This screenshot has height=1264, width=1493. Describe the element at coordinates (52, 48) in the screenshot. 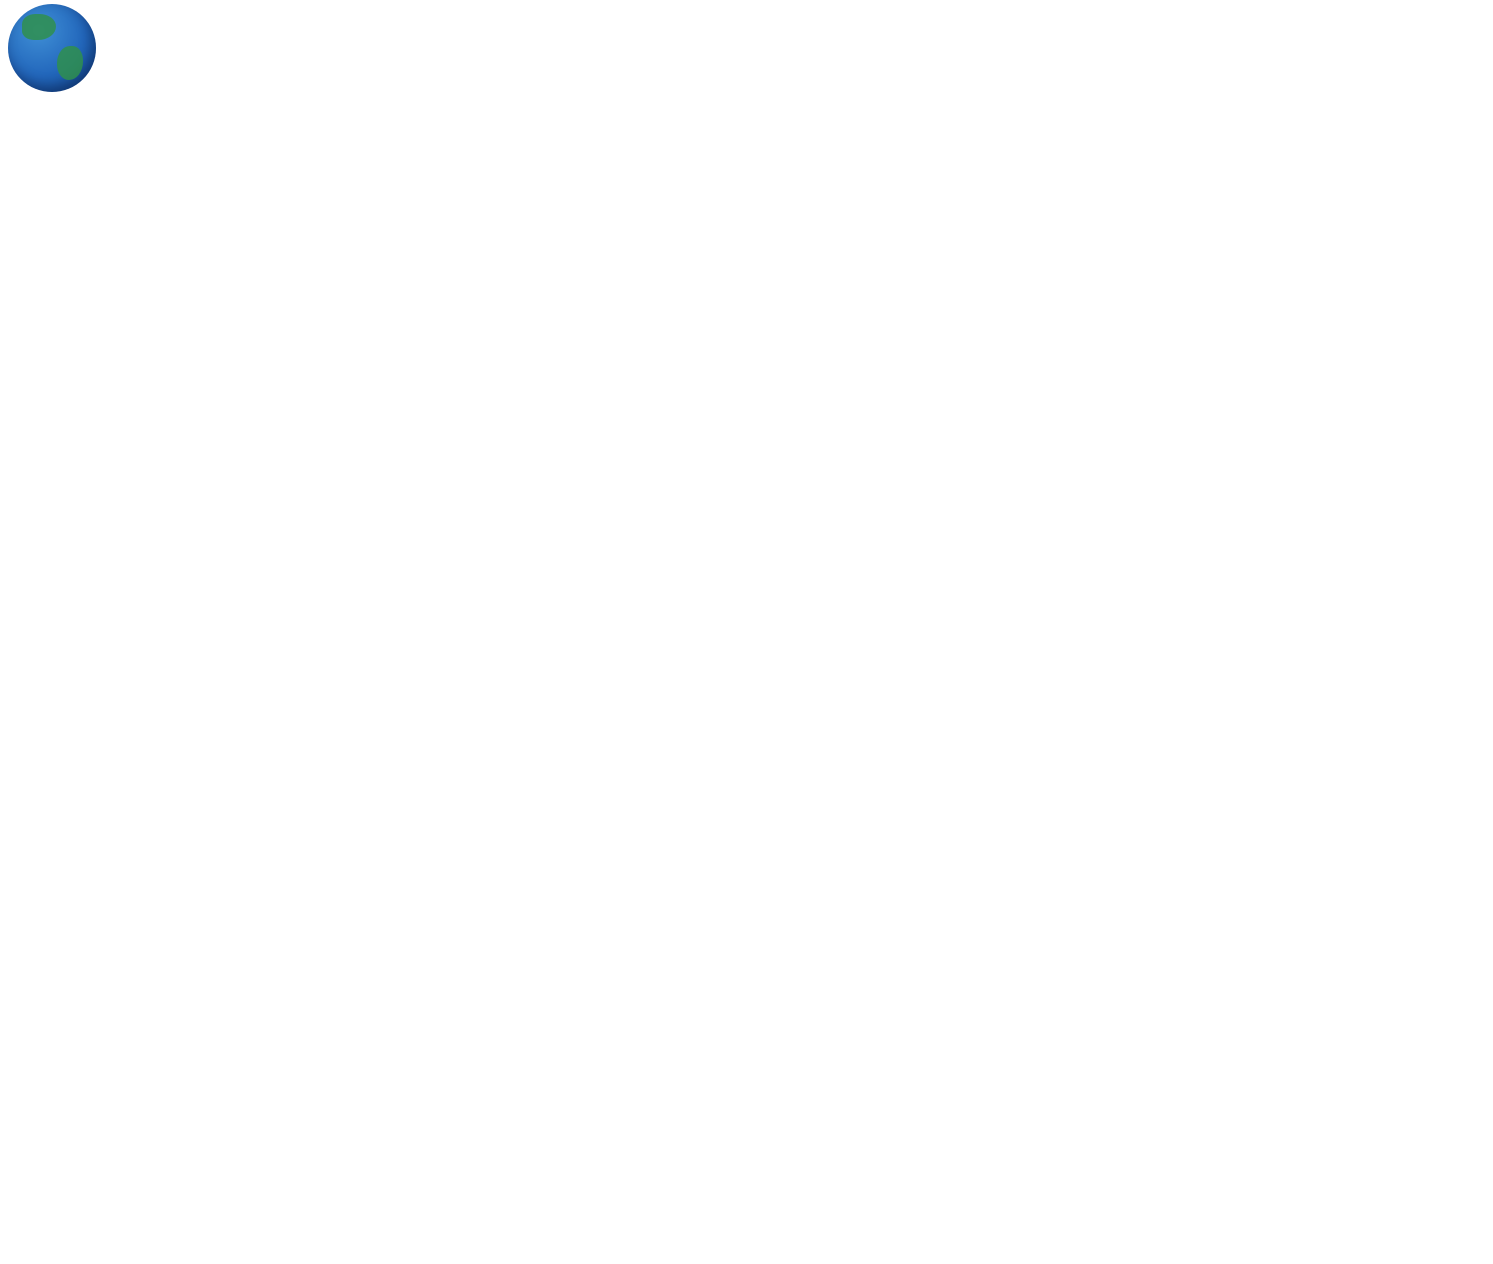

I see `coaps-logo` at that location.